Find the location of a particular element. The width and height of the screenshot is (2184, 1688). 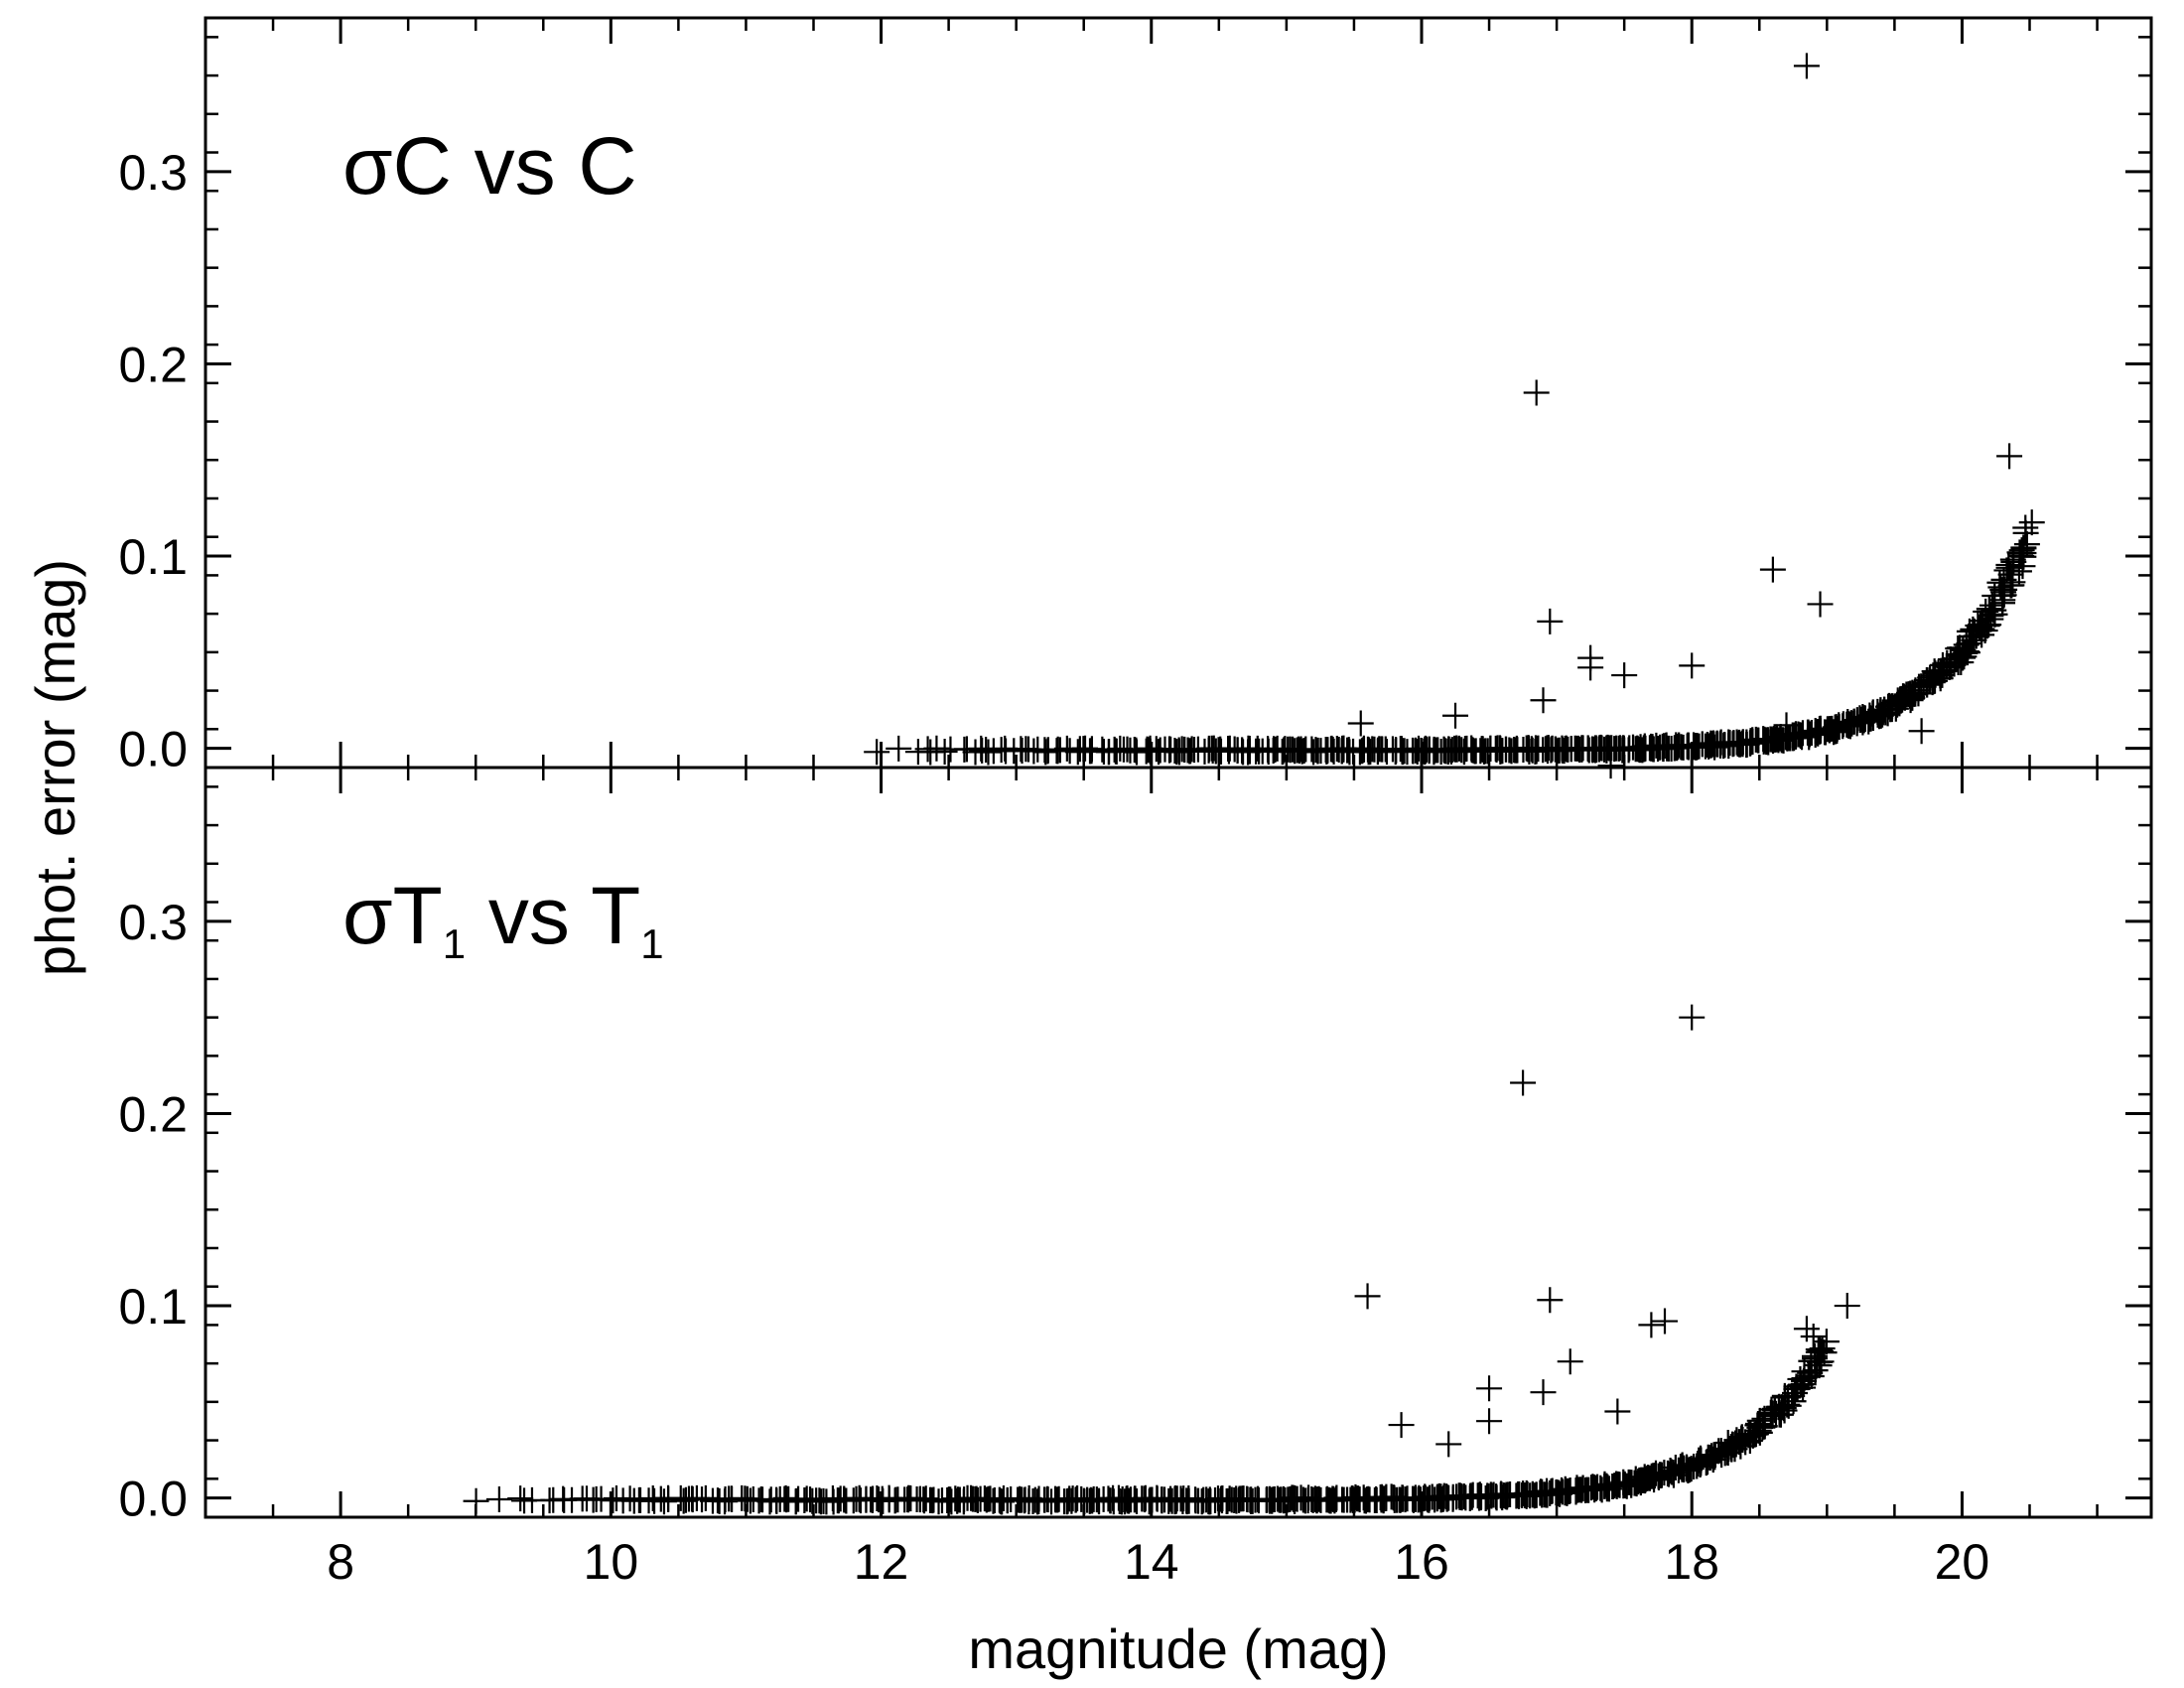

bottom-title-mid: vs T is located at coordinates (553, 916).